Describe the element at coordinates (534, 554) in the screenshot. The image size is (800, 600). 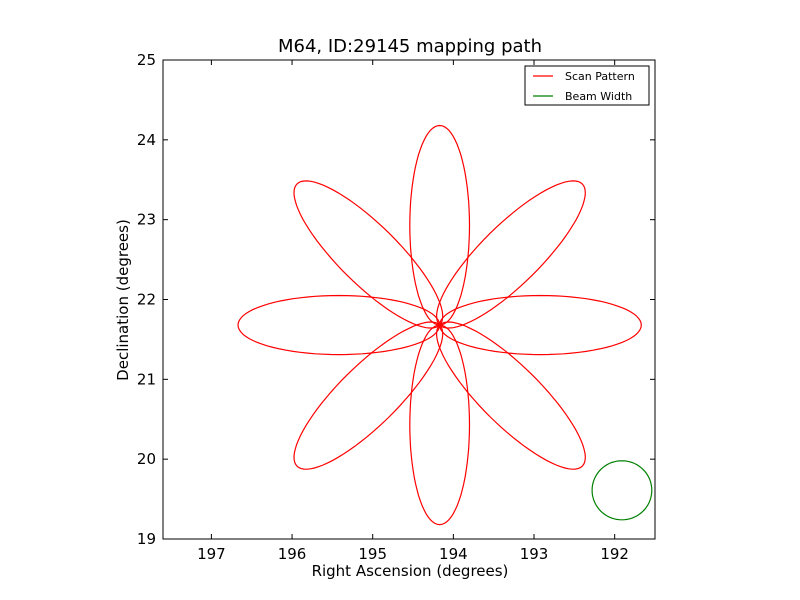
I see `x-tick-label: 193` at that location.